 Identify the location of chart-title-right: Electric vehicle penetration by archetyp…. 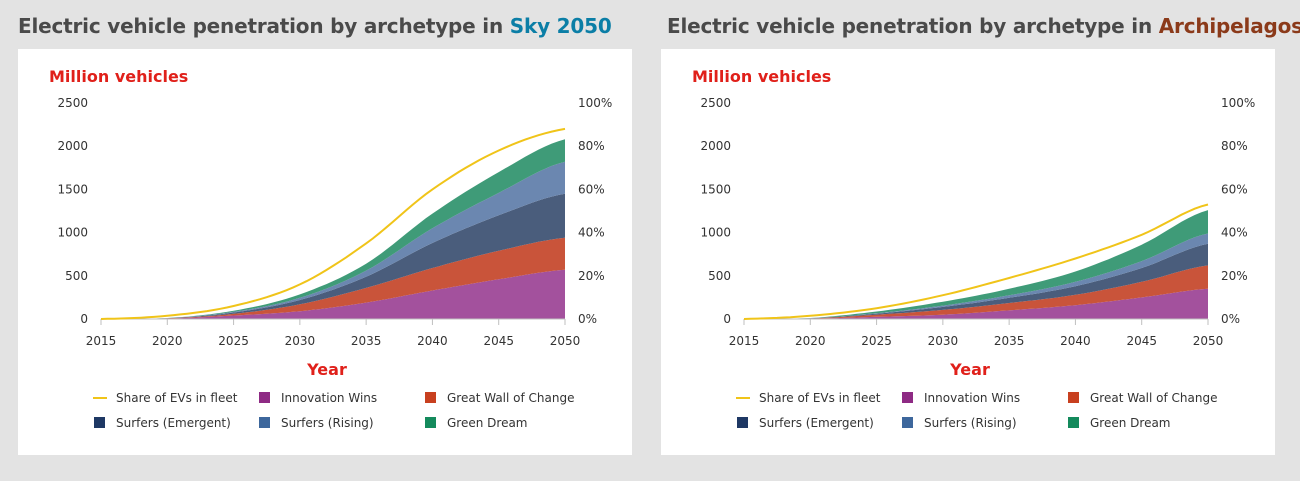
(983, 26).